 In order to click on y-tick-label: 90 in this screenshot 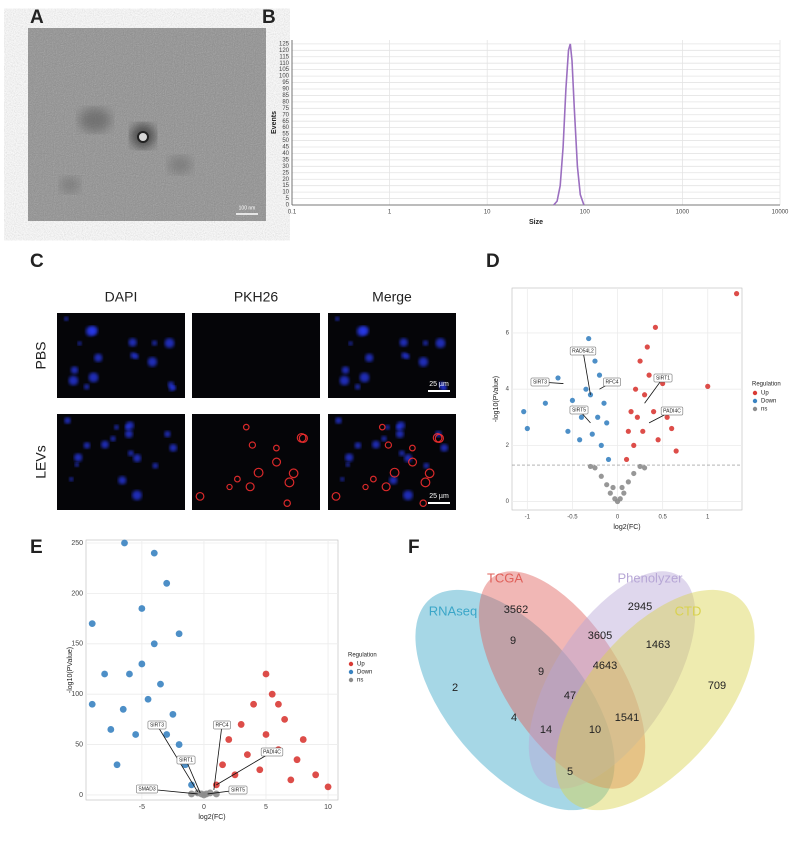, I will do `click(285, 90)`.